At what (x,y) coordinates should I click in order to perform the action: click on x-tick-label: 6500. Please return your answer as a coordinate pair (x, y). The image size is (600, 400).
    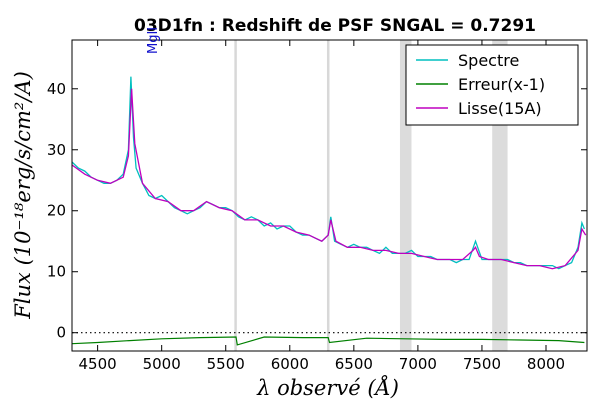
    Looking at the image, I should click on (354, 364).